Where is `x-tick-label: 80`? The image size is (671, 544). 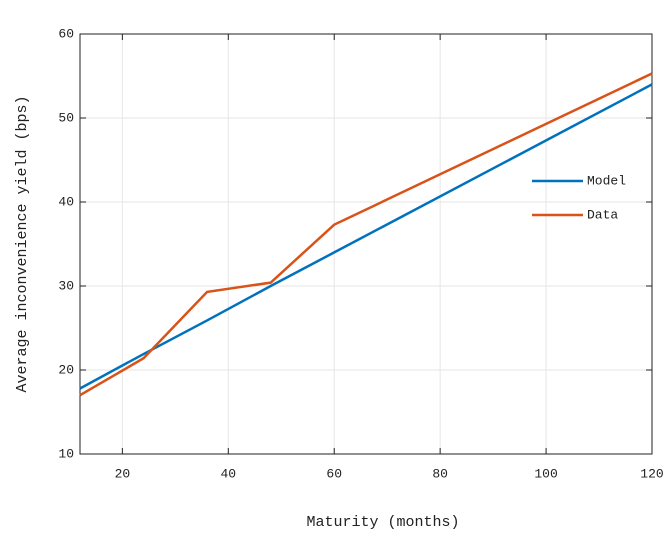
x-tick-label: 80 is located at coordinates (440, 473).